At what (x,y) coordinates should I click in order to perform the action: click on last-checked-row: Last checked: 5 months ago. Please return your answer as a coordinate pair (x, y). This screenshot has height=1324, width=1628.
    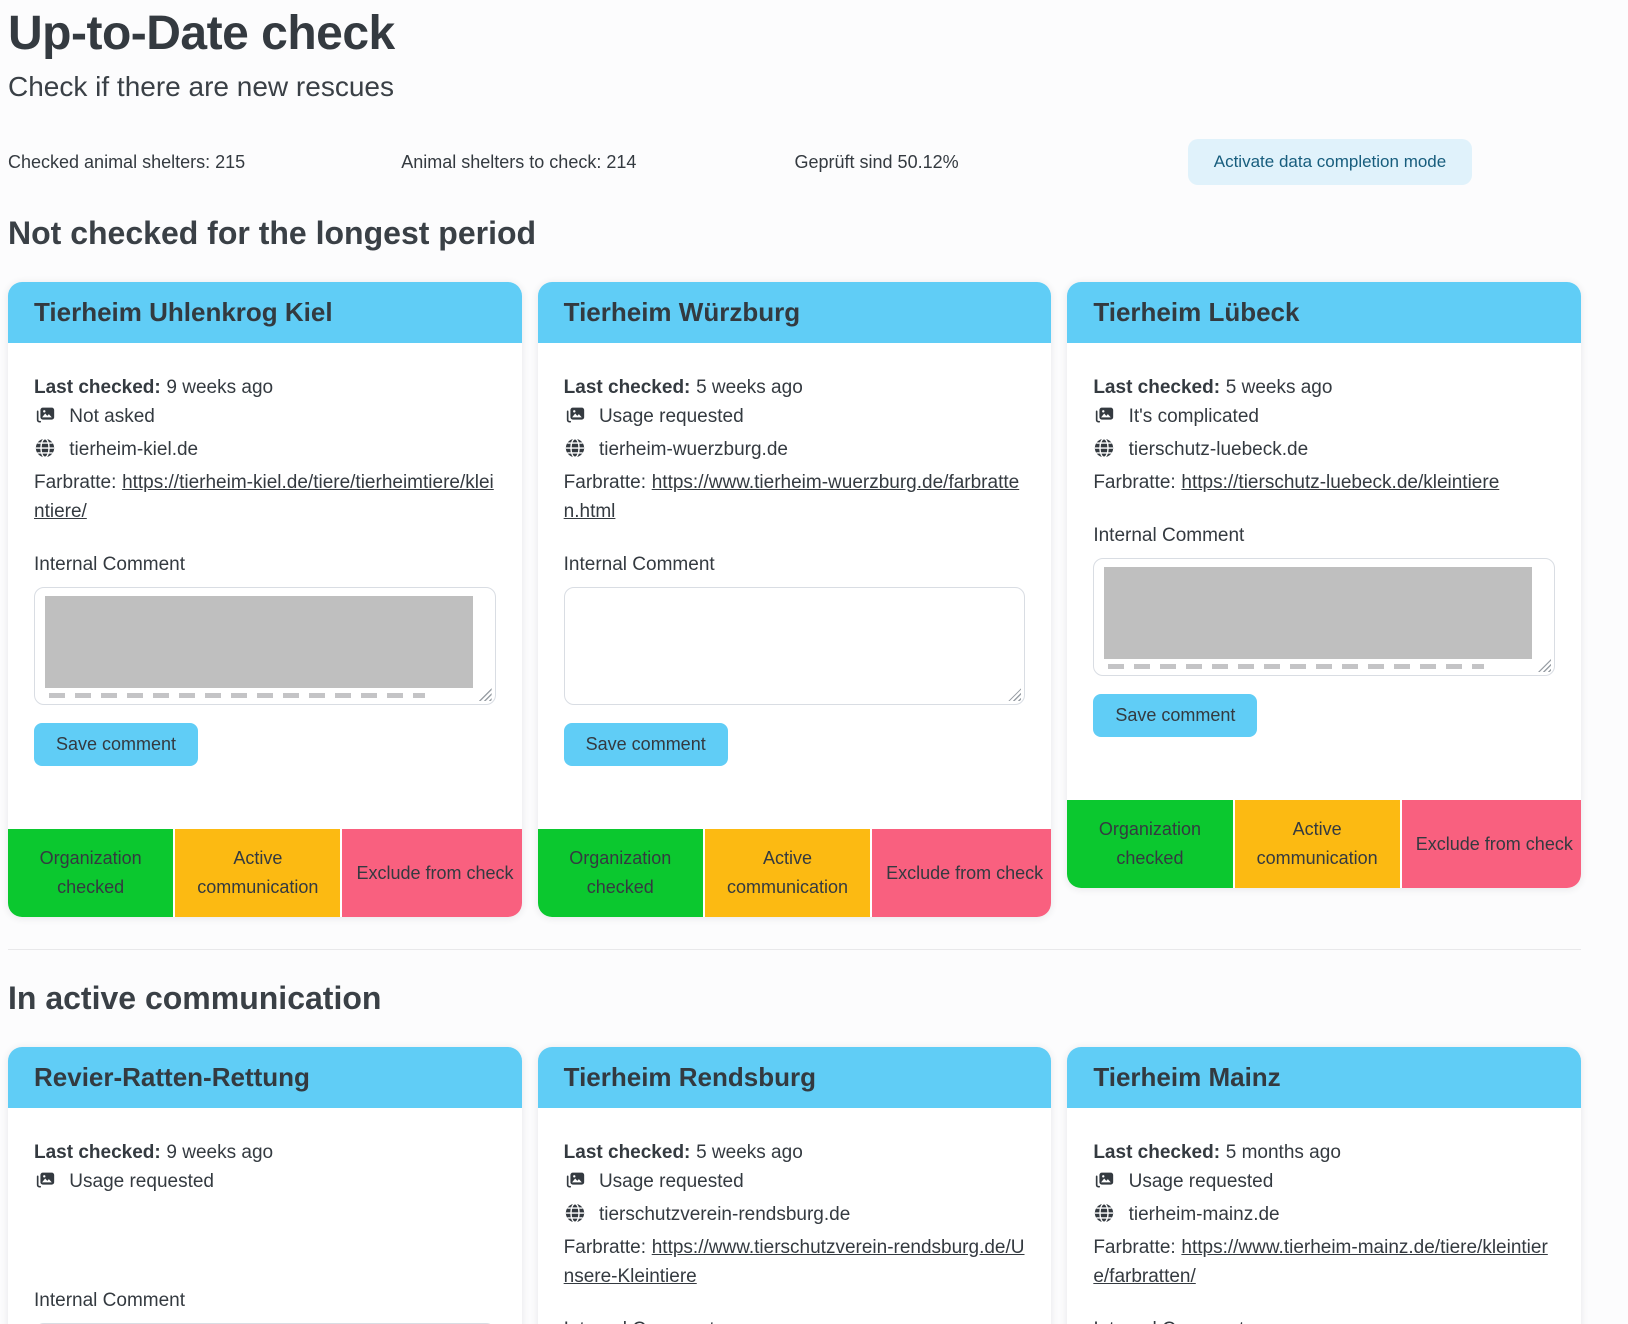
    Looking at the image, I should click on (1324, 1152).